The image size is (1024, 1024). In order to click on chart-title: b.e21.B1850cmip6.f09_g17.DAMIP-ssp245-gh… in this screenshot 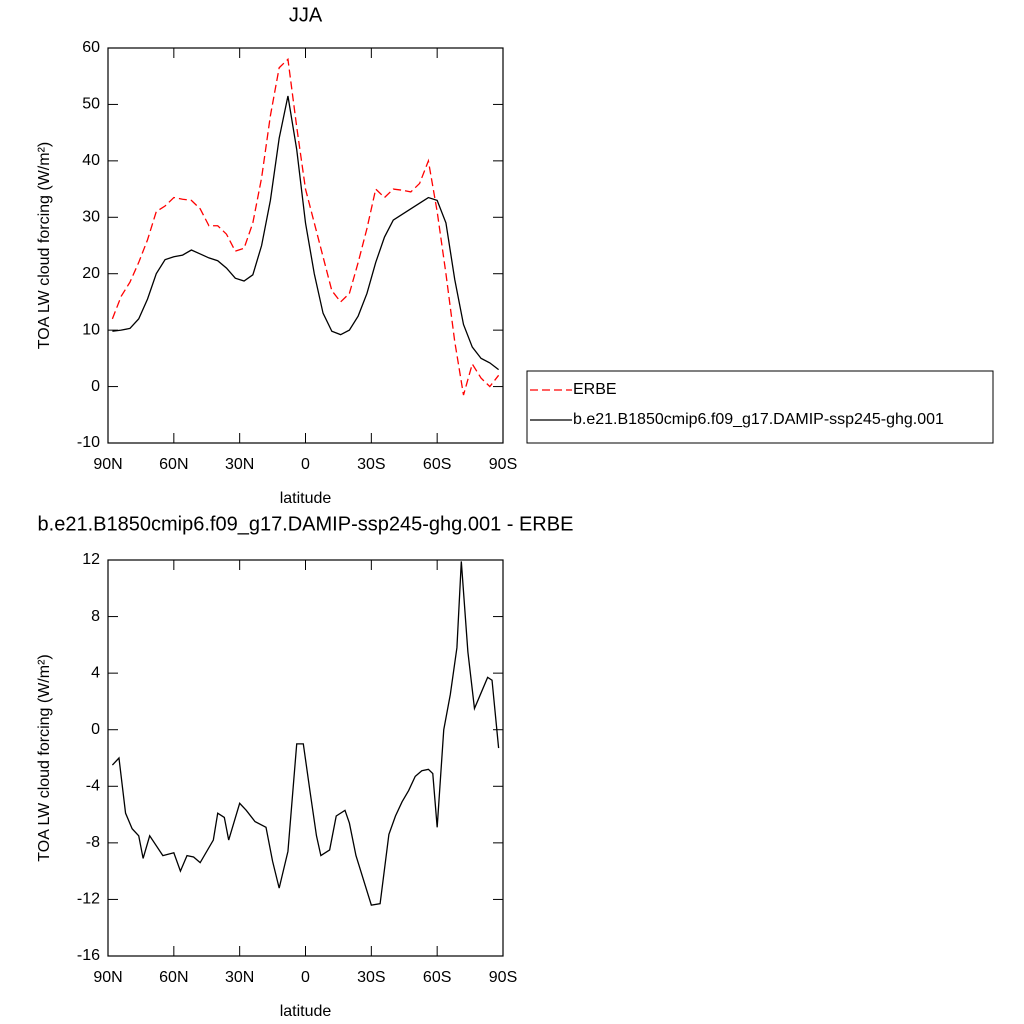, I will do `click(306, 524)`.